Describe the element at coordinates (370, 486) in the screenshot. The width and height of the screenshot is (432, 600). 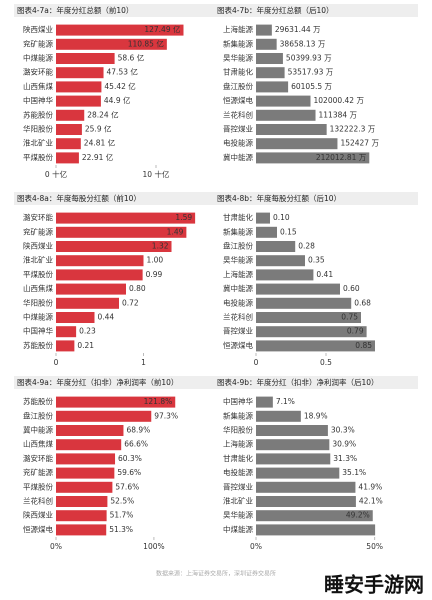
I see `value-label: 41.9%` at that location.